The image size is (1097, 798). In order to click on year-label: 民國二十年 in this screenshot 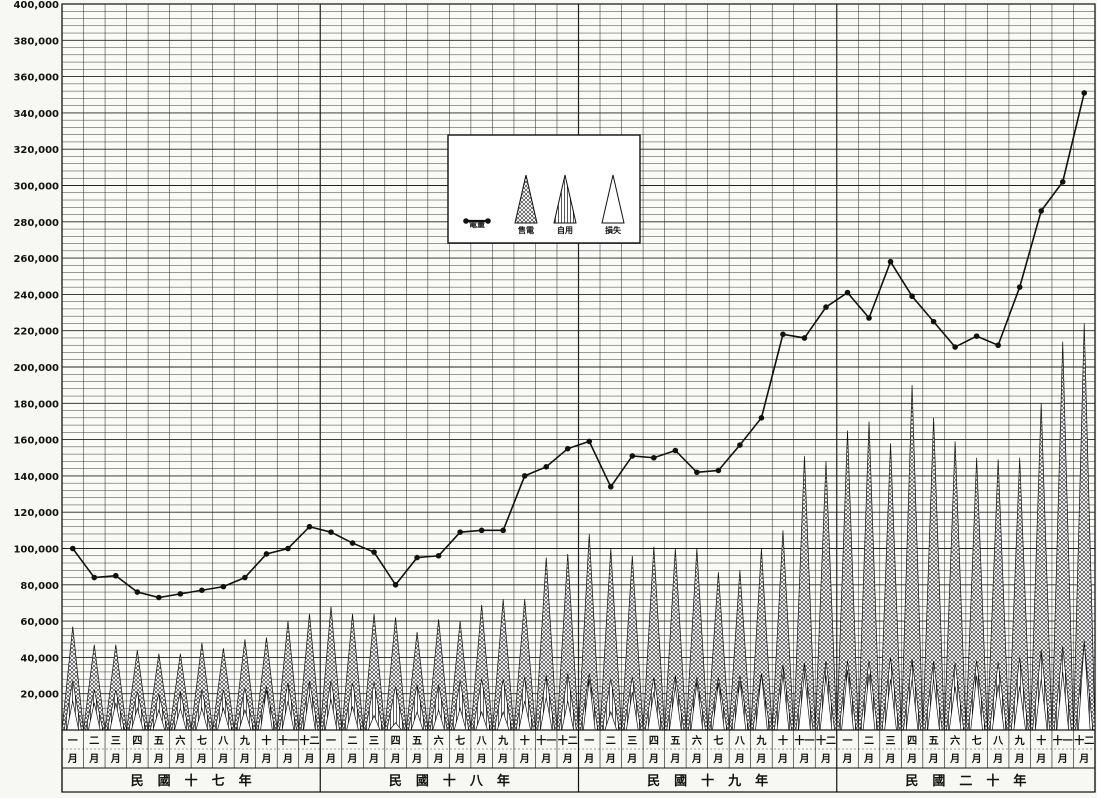, I will do `click(972, 781)`.